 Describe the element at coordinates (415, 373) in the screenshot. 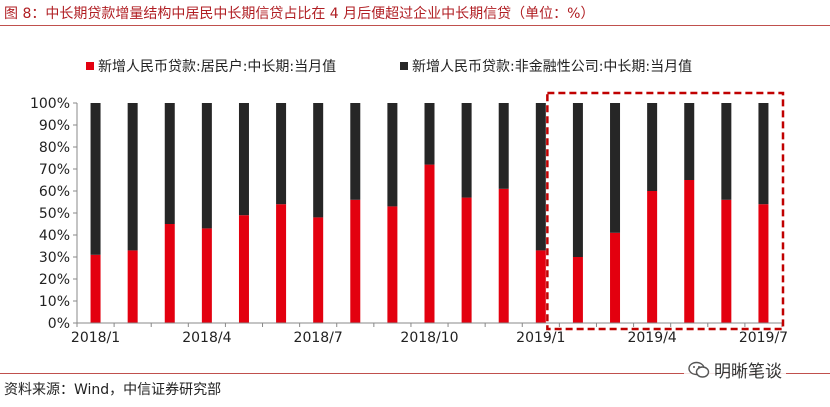

I see `source-rule` at that location.